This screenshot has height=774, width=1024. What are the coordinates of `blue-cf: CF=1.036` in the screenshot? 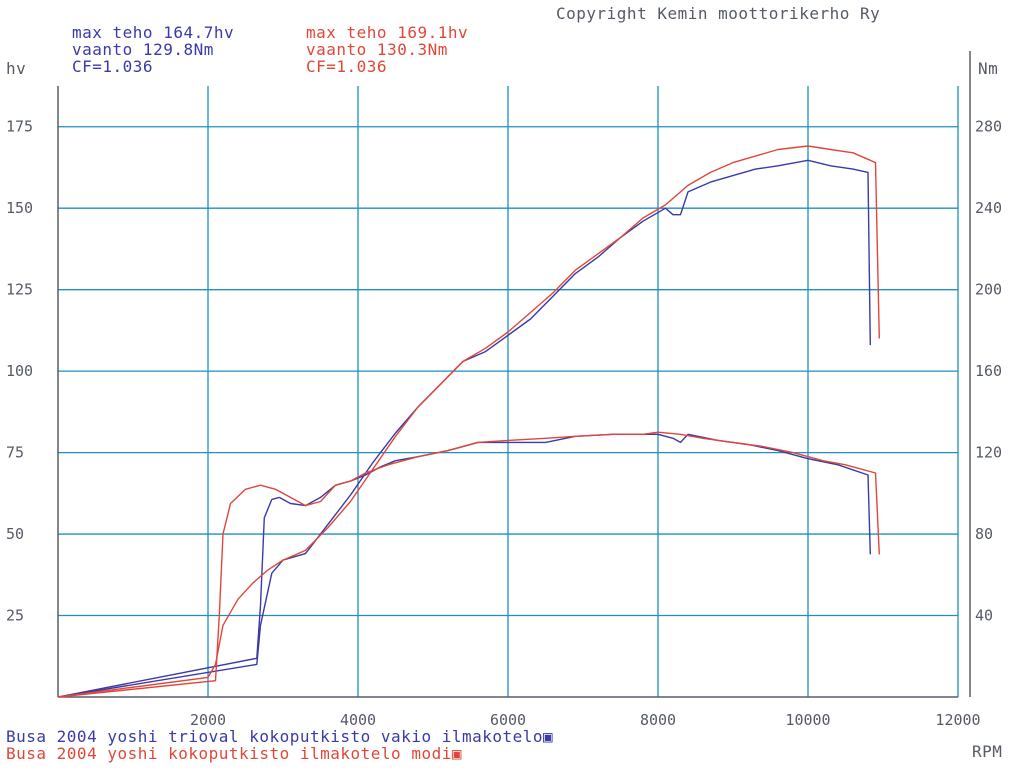 It's located at (113, 66).